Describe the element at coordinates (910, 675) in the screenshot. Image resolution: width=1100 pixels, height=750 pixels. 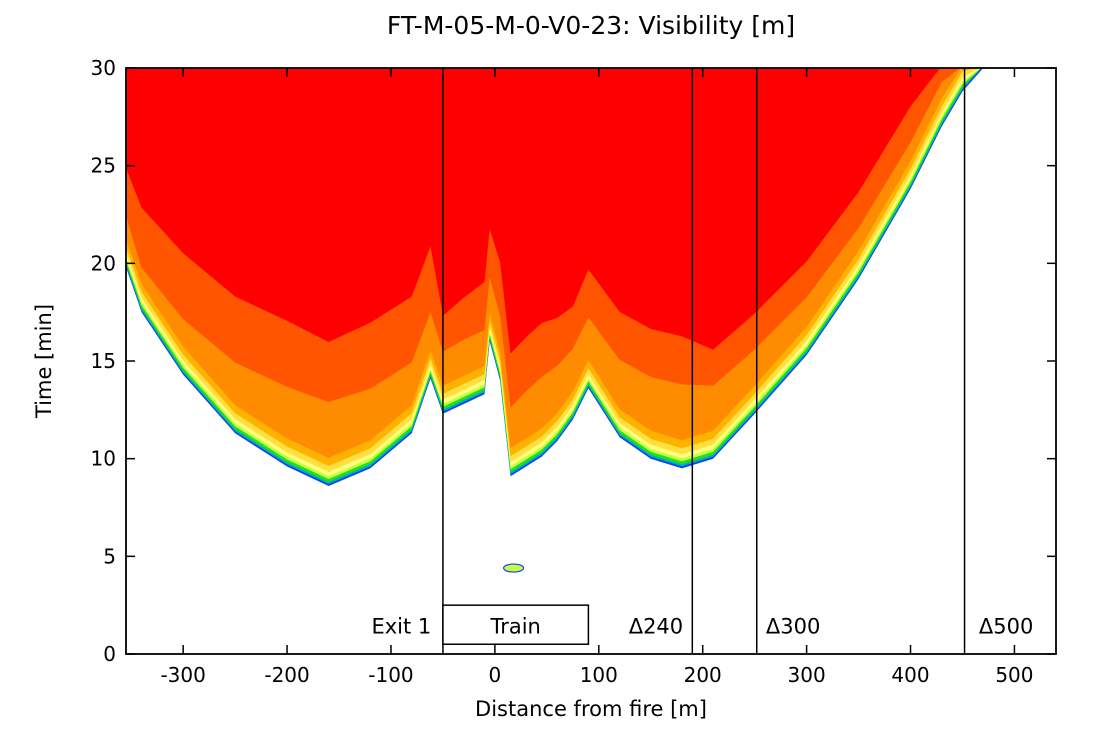
I see `x-tick-label: 400` at that location.